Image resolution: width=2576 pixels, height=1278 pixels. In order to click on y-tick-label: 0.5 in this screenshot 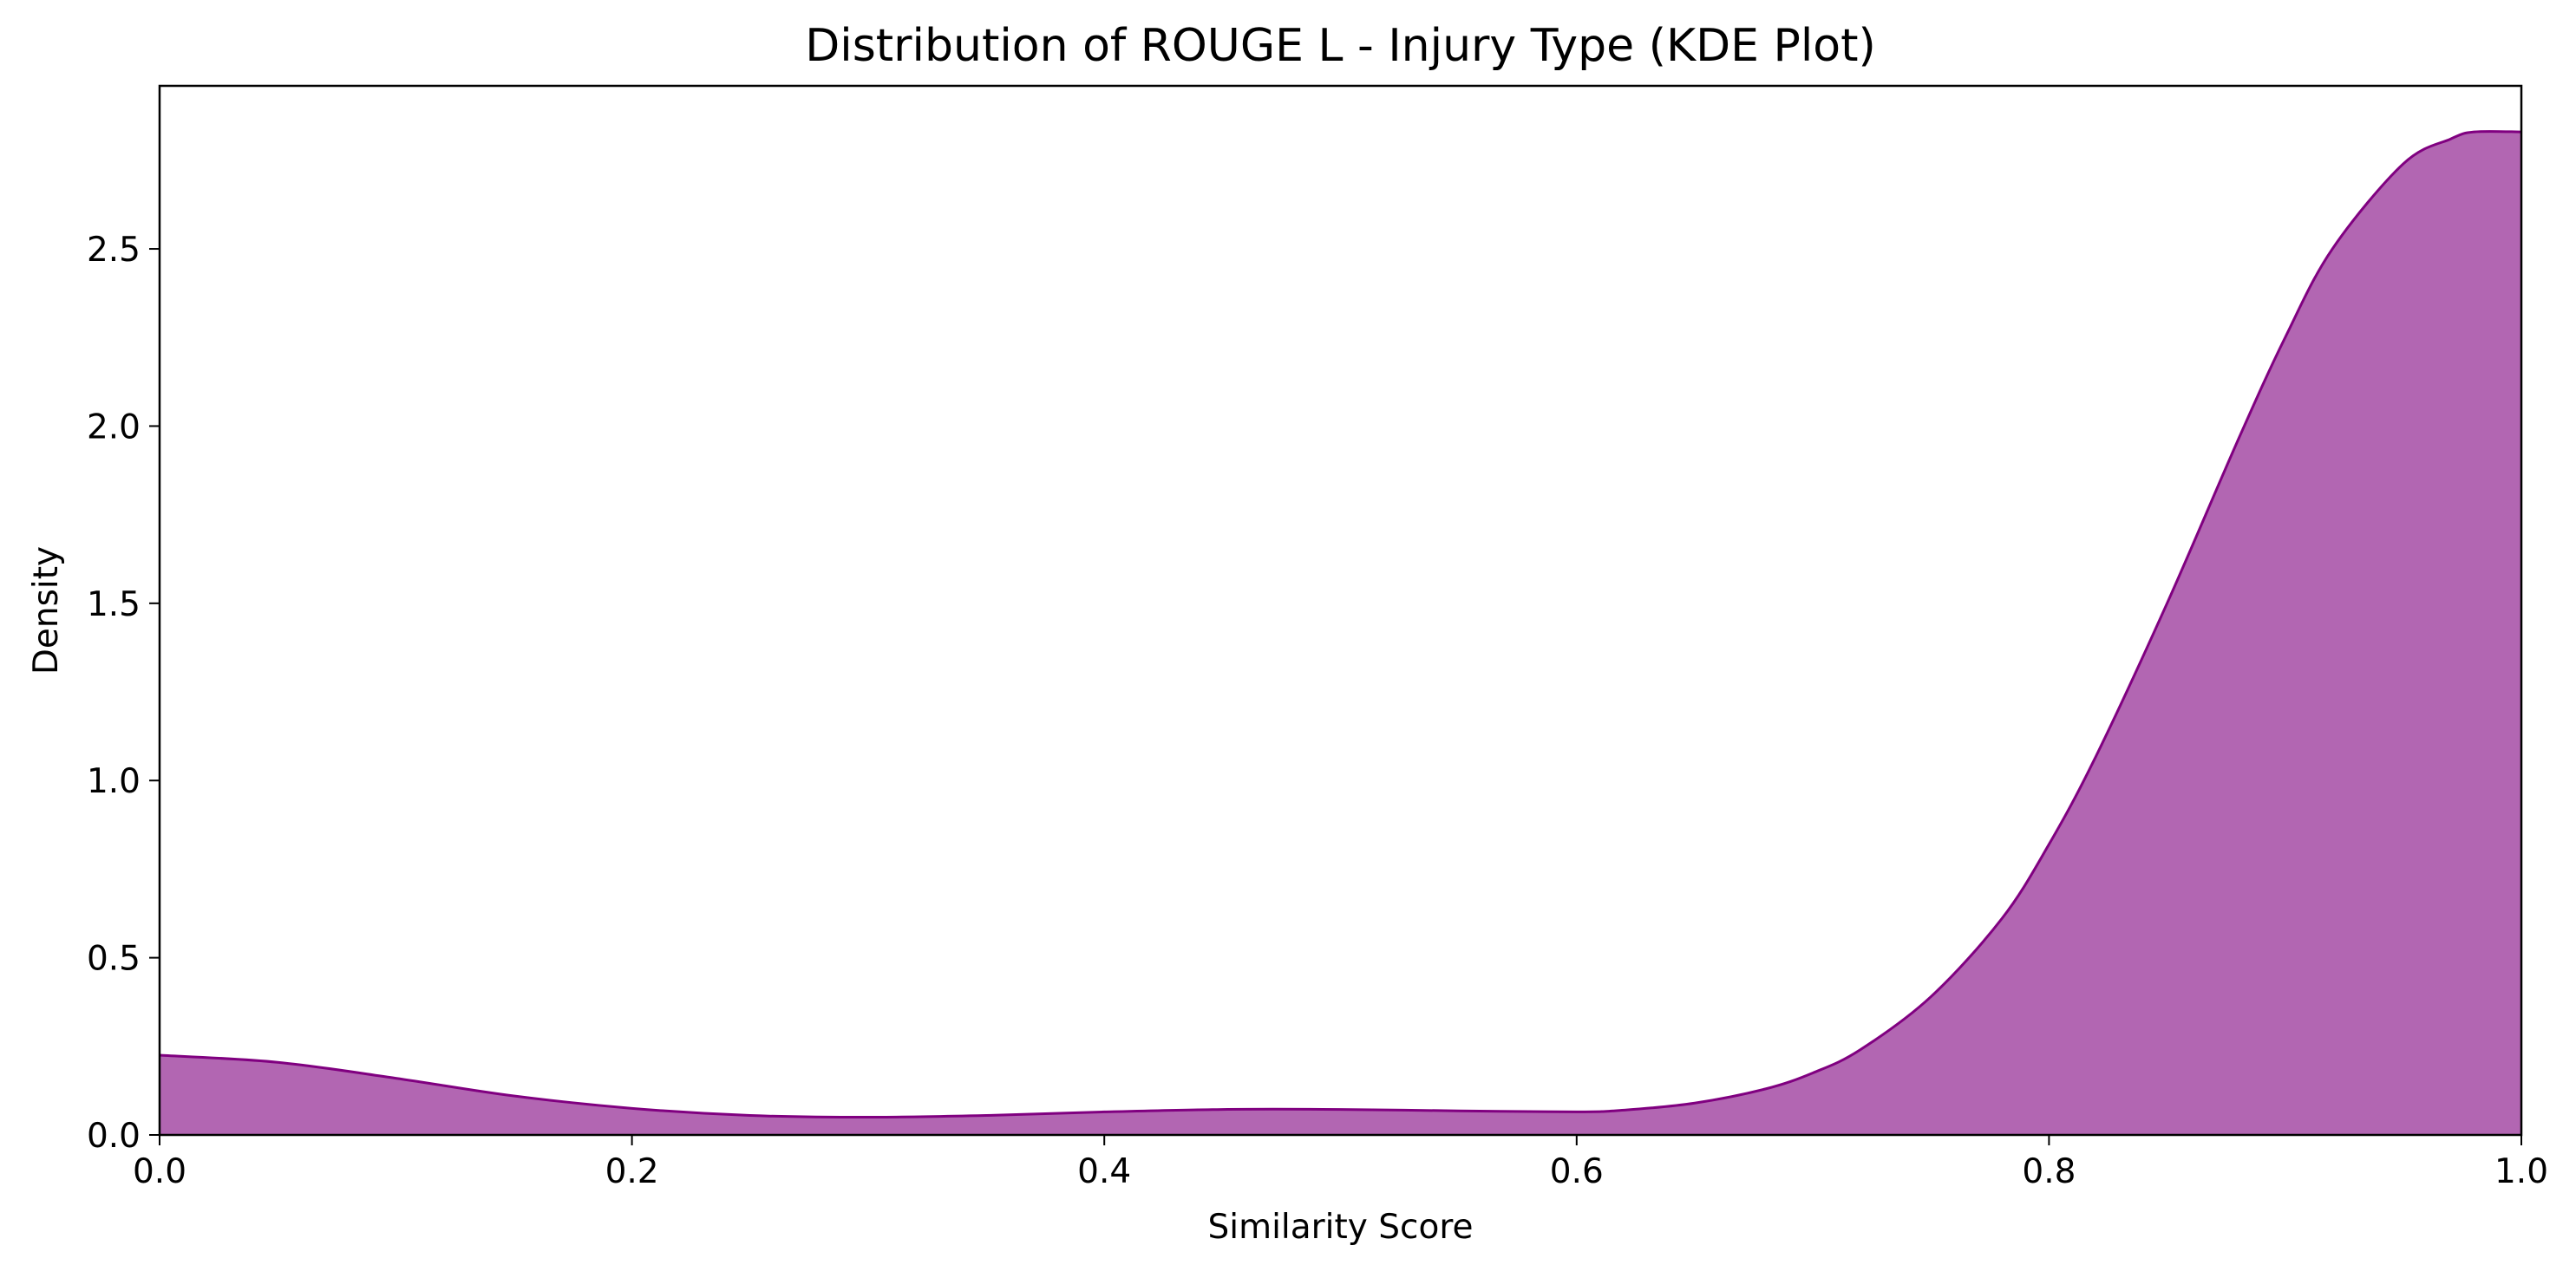, I will do `click(114, 959)`.